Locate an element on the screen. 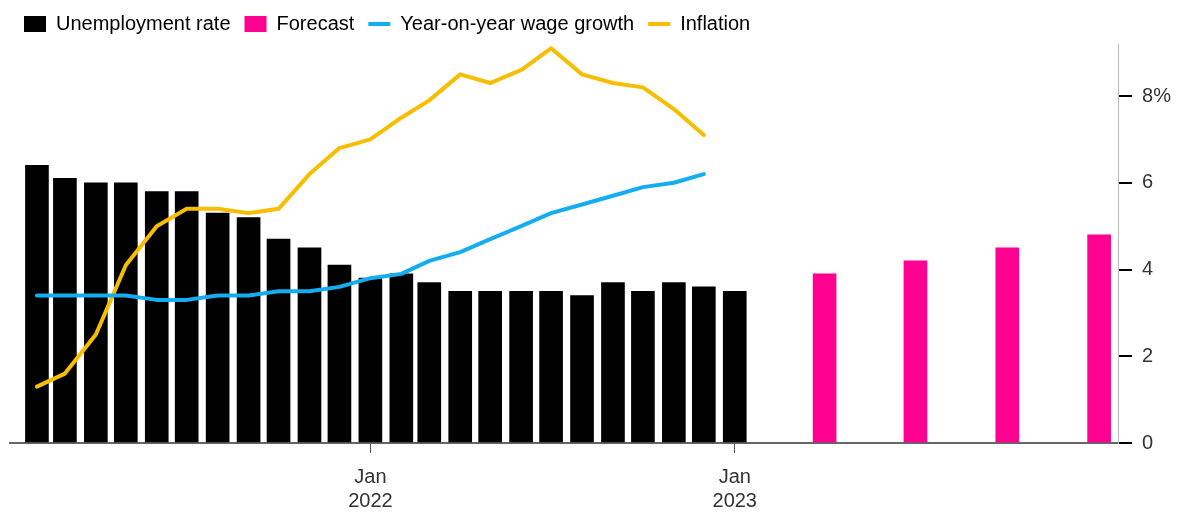  y-tick-label: 0 is located at coordinates (1148, 441).